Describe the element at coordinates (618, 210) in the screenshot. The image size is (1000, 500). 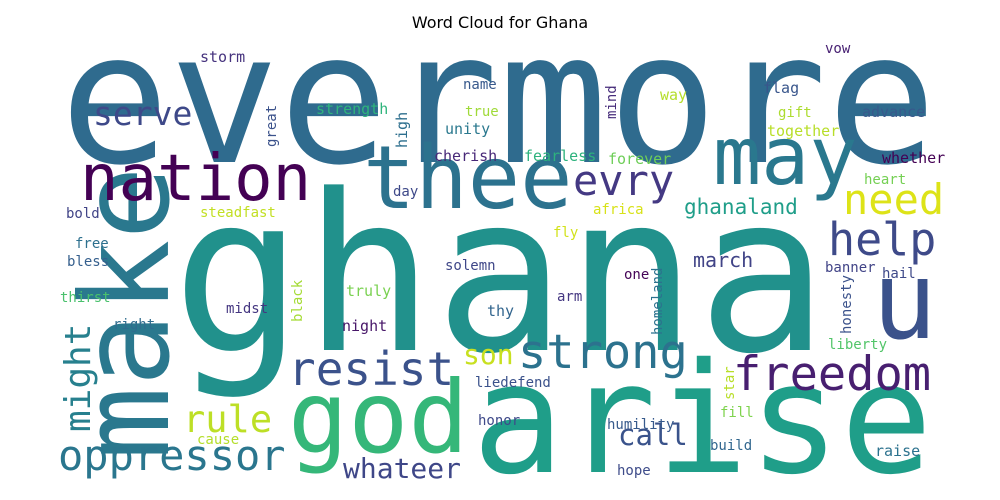
I see `word: africa` at that location.